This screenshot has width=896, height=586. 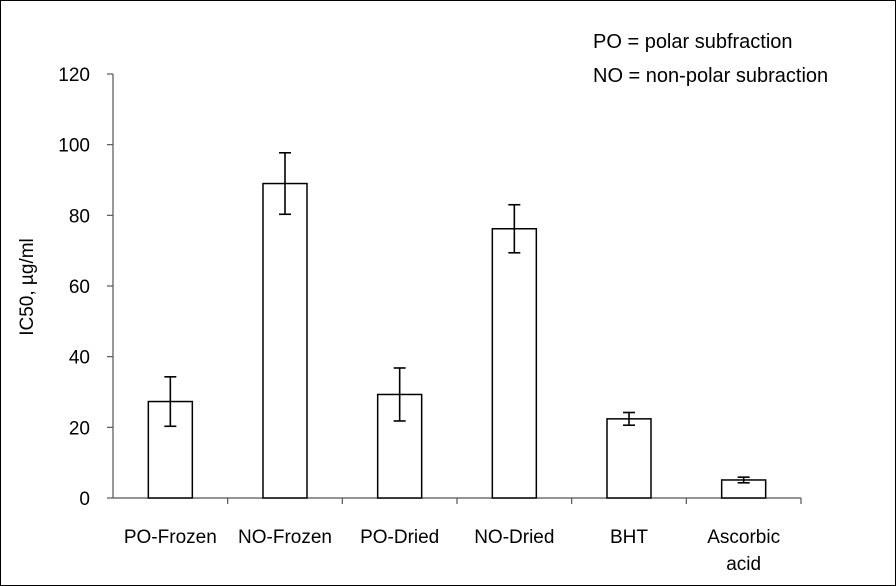 I want to click on y-tick-label: 0, so click(x=84, y=499).